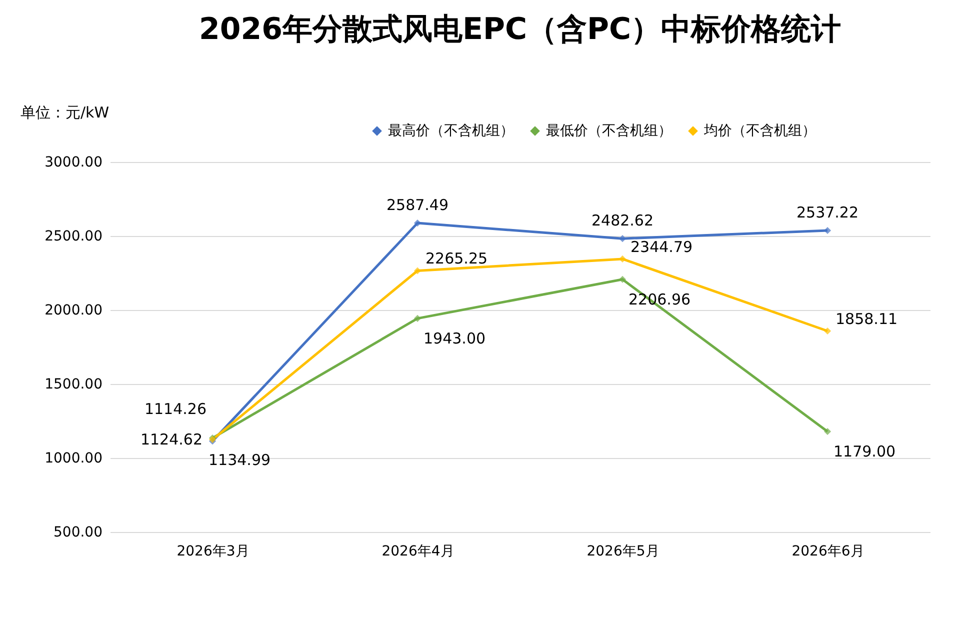  Describe the element at coordinates (78, 532) in the screenshot. I see `y-tick-label: 500.00` at that location.